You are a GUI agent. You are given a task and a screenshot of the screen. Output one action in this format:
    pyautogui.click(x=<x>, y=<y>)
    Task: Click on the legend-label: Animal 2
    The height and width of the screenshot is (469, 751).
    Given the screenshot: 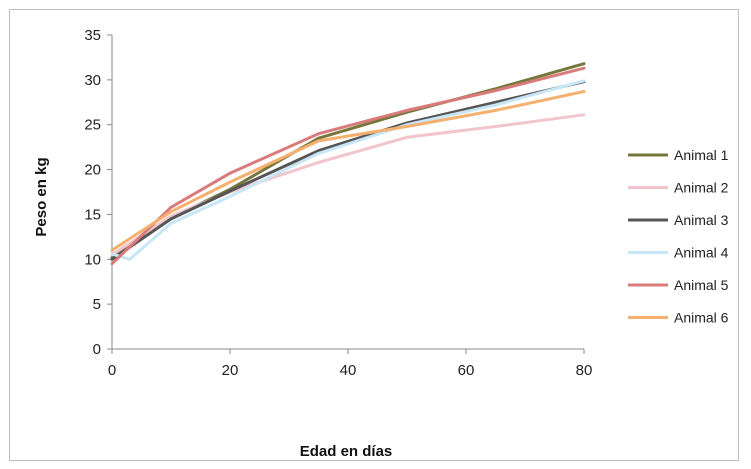 What is the action you would take?
    pyautogui.click(x=701, y=188)
    